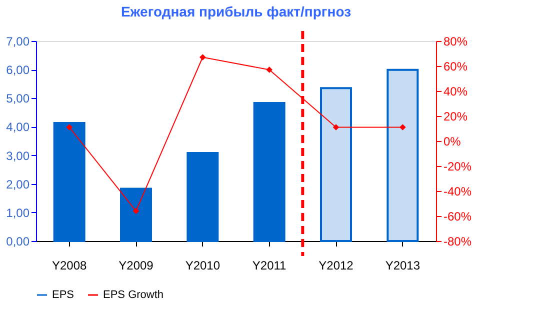 The height and width of the screenshot is (329, 559). What do you see at coordinates (402, 265) in the screenshot?
I see `x-tick-label: Y2013` at bounding box center [402, 265].